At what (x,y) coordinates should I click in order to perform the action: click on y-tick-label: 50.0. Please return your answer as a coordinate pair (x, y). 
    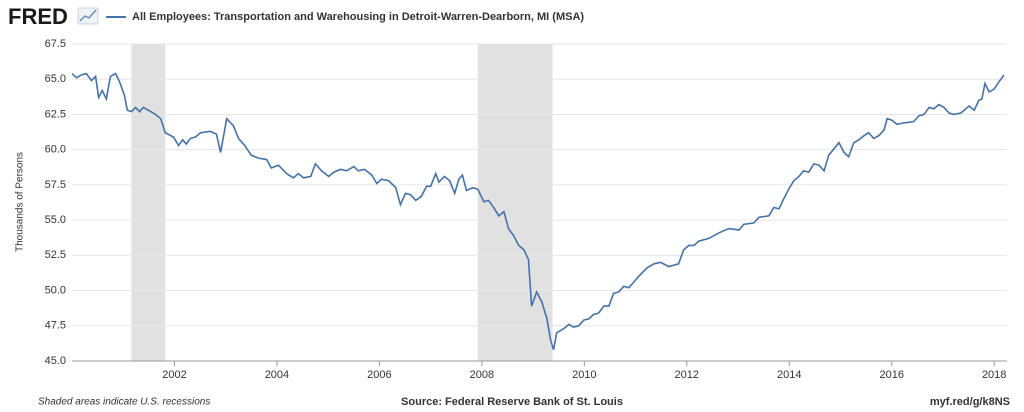
    Looking at the image, I should click on (55, 290).